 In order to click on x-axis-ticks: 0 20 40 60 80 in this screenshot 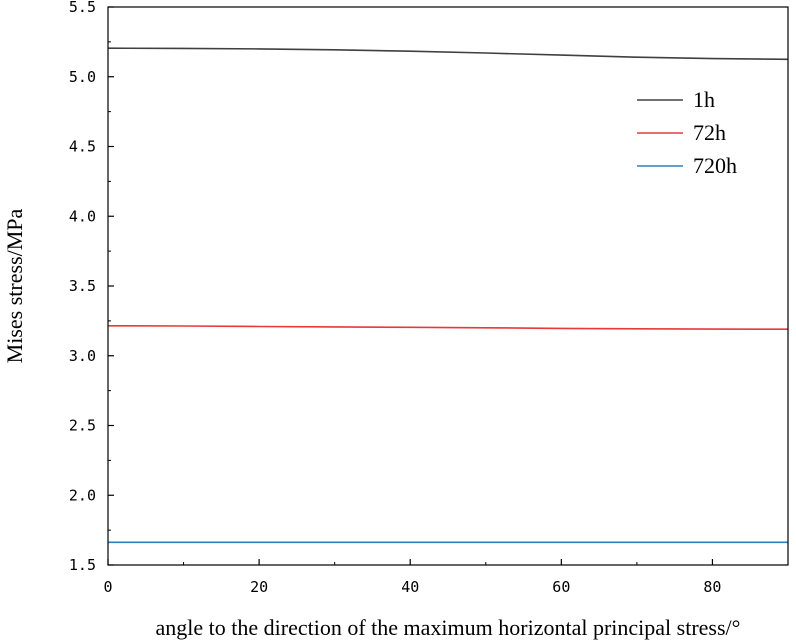, I will do `click(412, 577)`.